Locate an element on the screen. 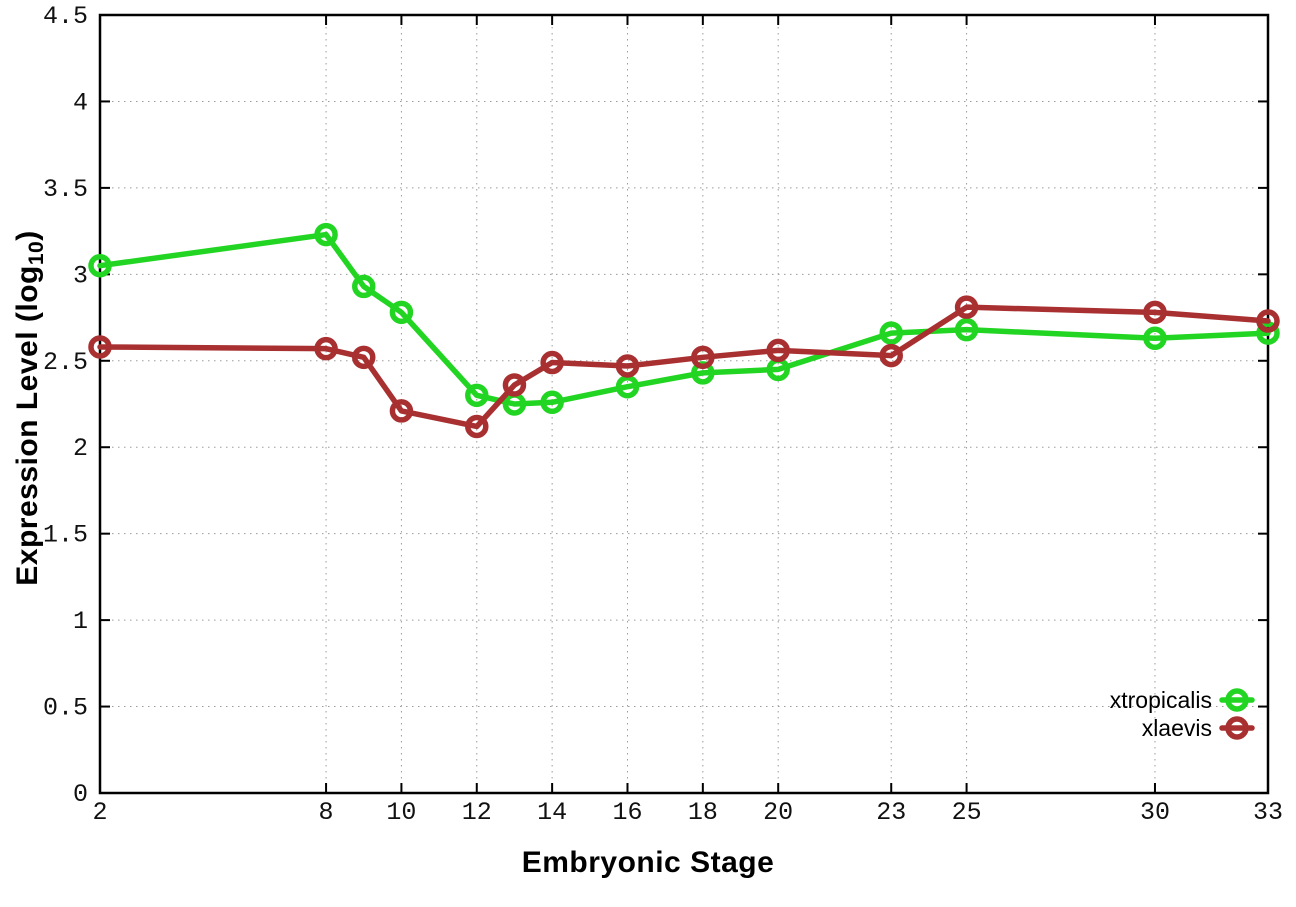 This screenshot has height=907, width=1296. x-tick-label: 23 is located at coordinates (891, 812).